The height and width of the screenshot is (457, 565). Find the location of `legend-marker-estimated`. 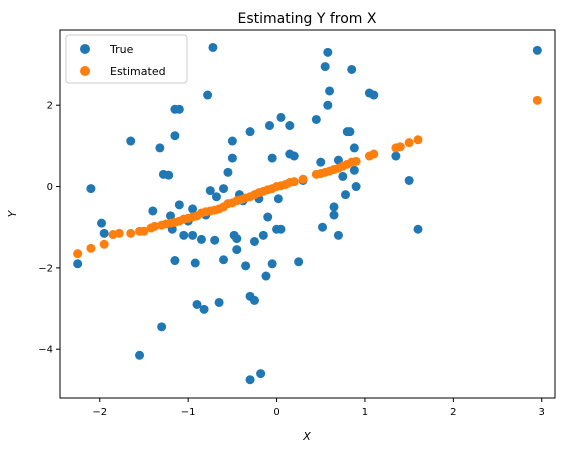

legend-marker-estimated is located at coordinates (85, 71).